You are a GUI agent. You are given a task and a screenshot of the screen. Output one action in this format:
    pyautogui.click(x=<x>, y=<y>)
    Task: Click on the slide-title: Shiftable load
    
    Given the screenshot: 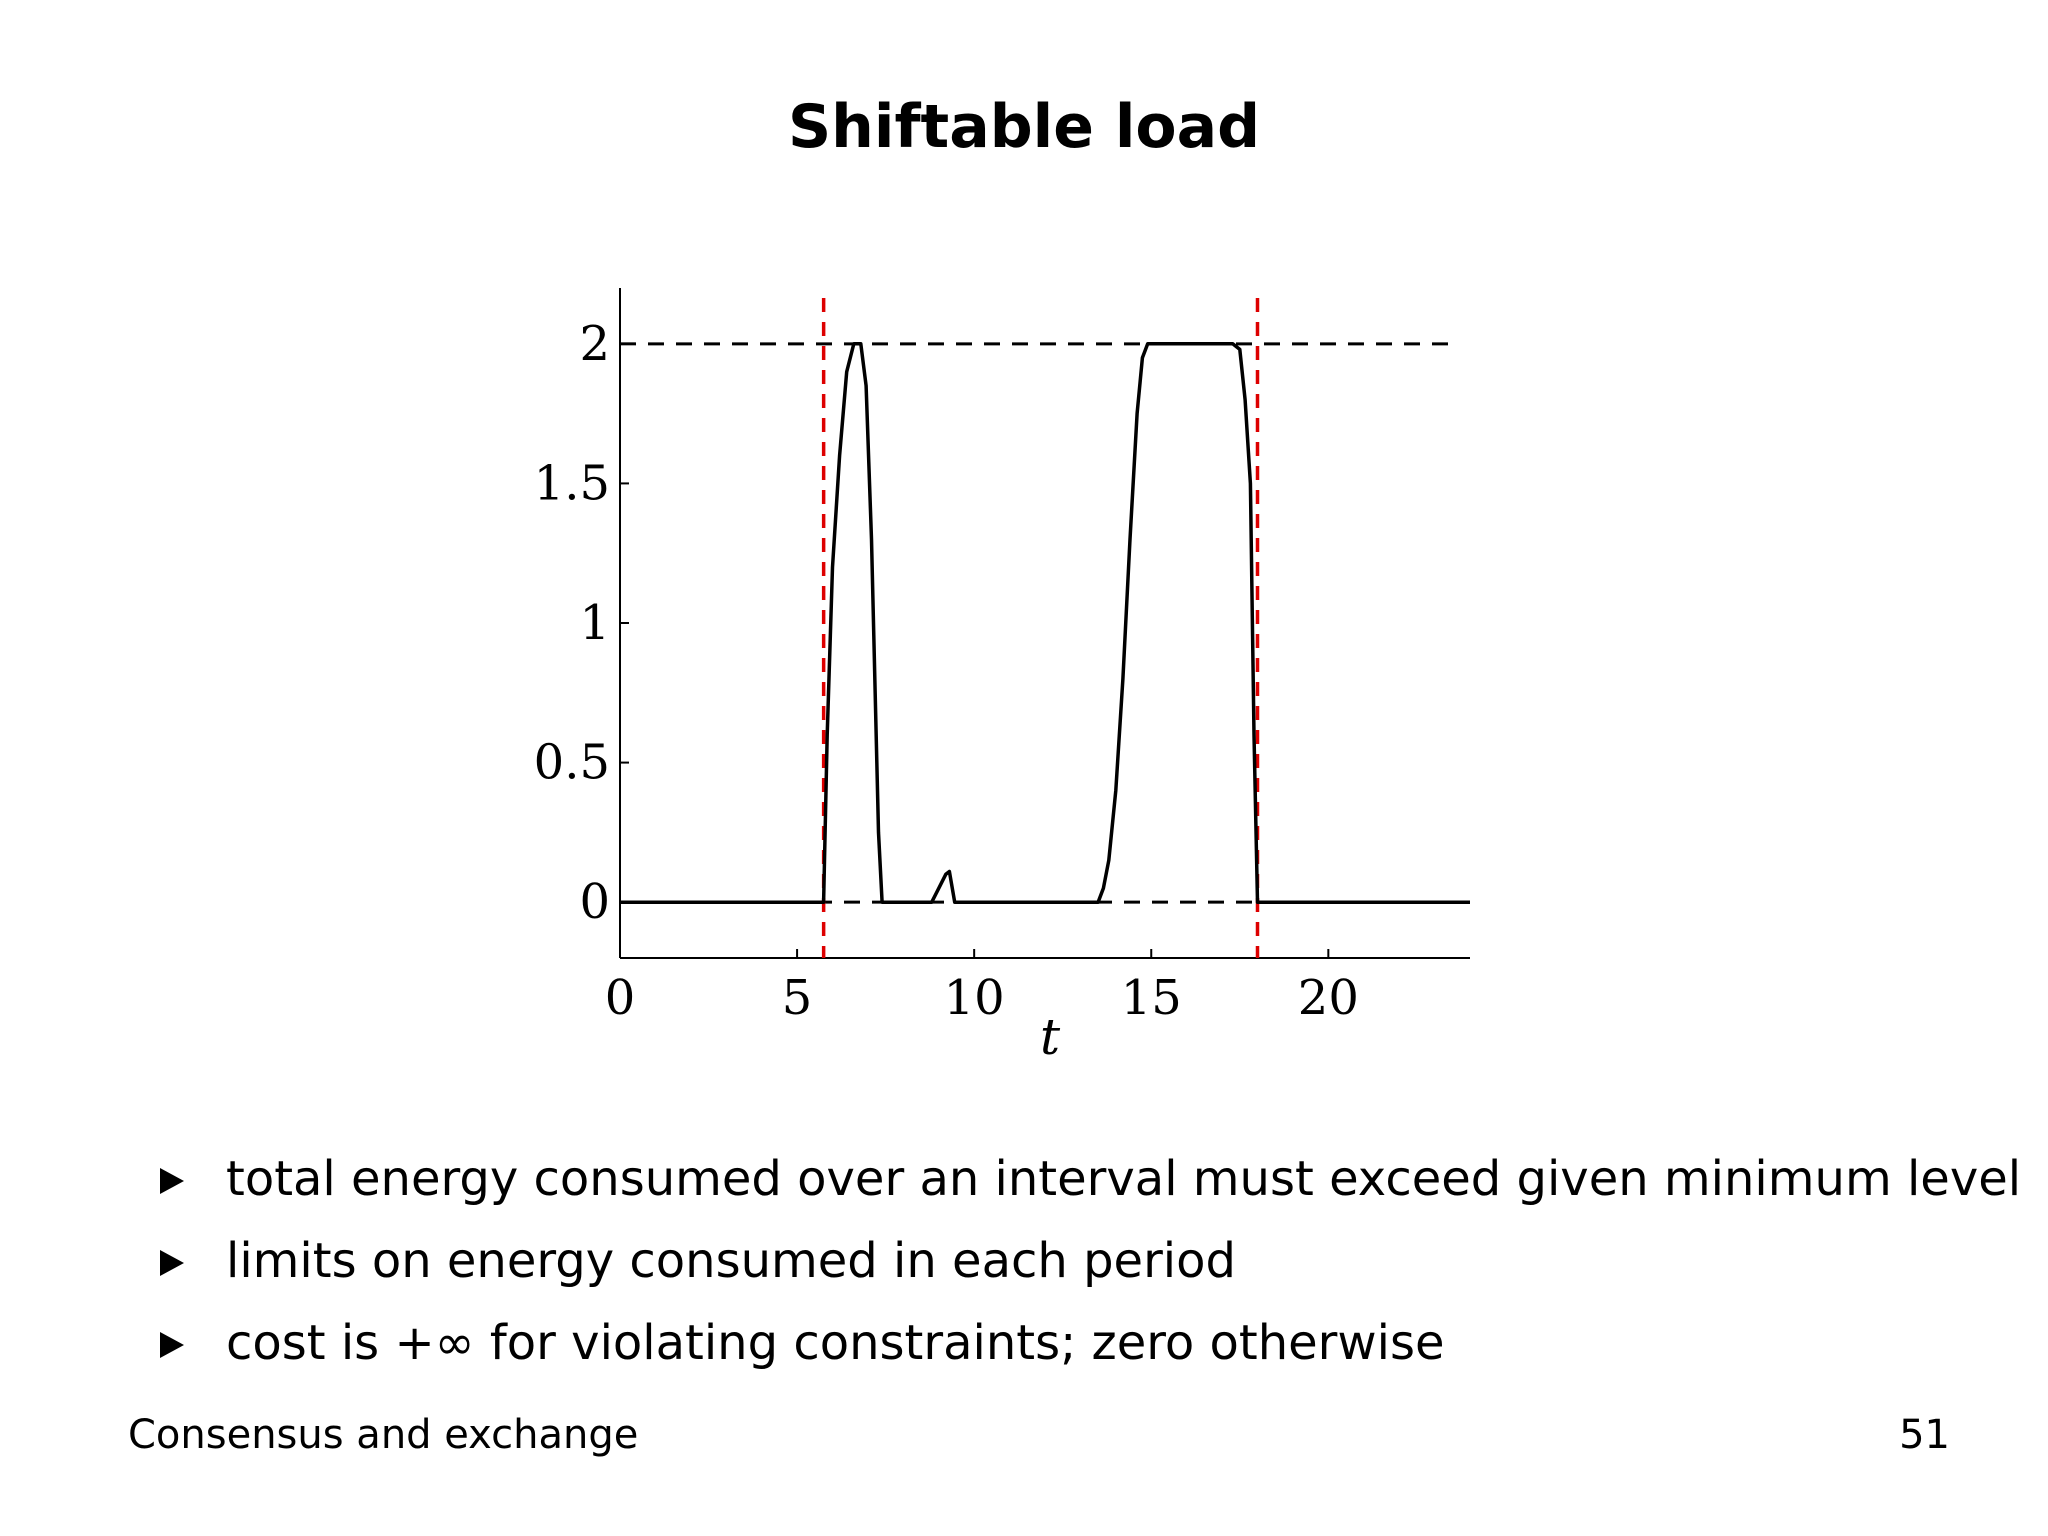 What is the action you would take?
    pyautogui.click(x=1024, y=127)
    